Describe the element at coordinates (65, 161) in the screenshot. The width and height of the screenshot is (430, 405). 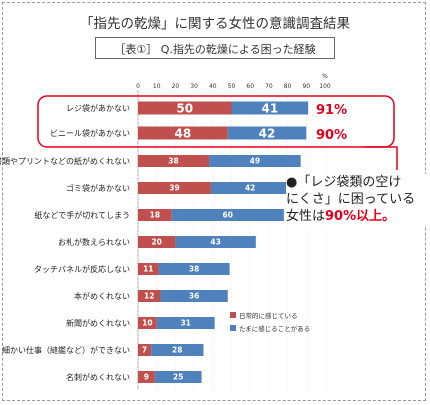
I see `category-label: 書類やプリントなどの紙がめくれない` at that location.